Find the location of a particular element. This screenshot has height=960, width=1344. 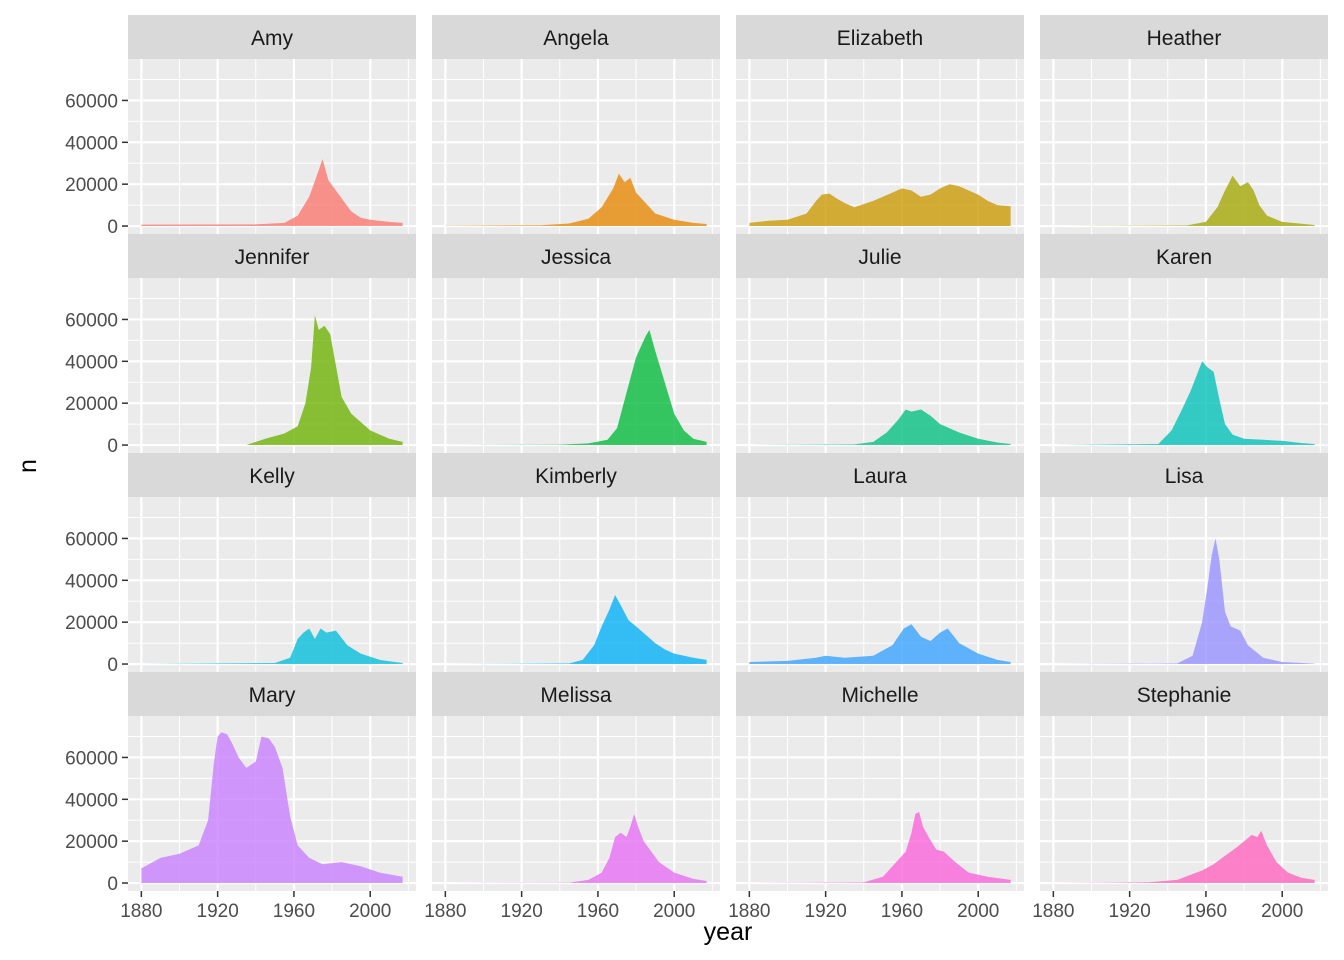

area-series-karen is located at coordinates (1184, 403).